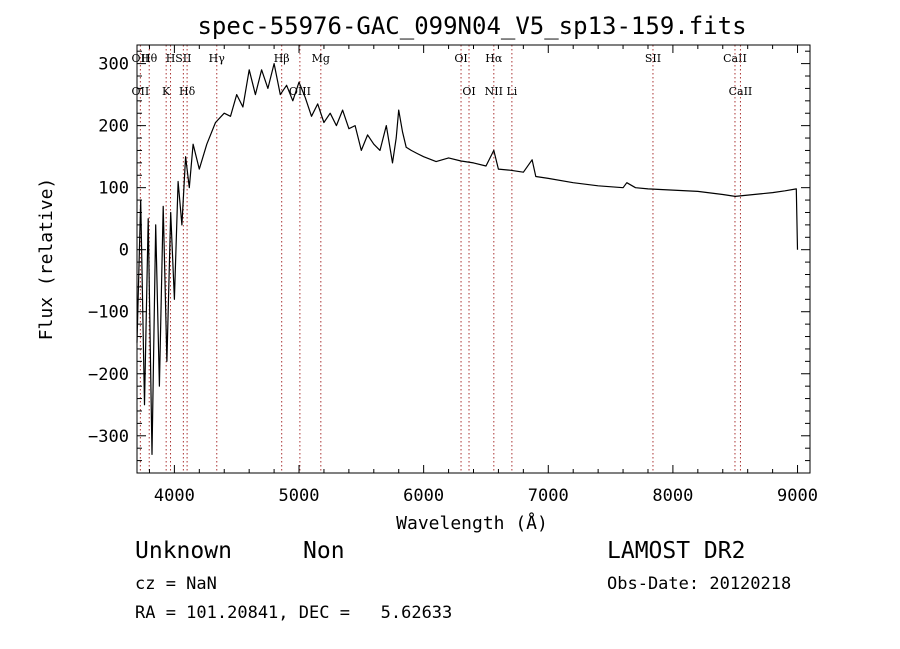 Image resolution: width=900 pixels, height=649 pixels. I want to click on chart-title: spec-55976-GAC_099N04_V5_sp13-159.fits, so click(471, 26).